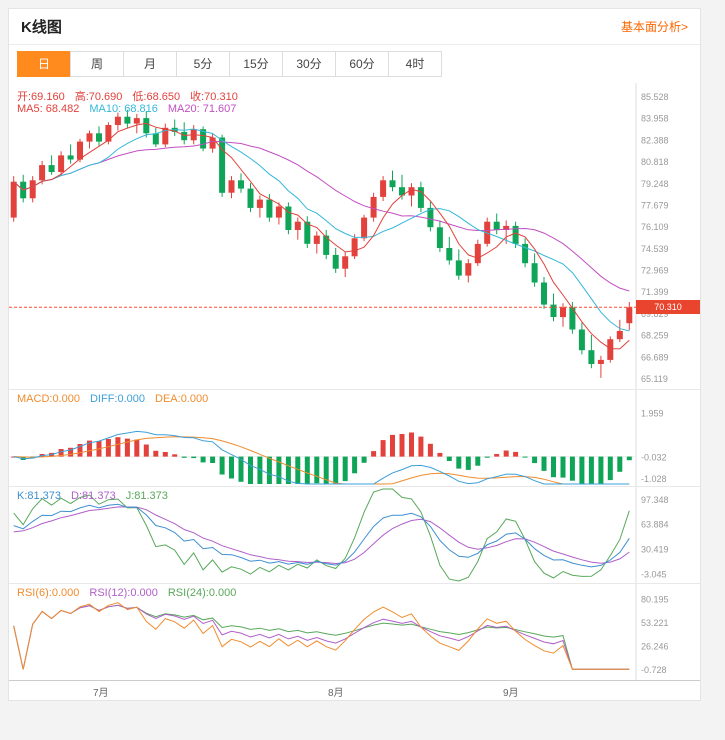 This screenshot has width=725, height=740. I want to click on svg-text: 66.689, so click(655, 357).